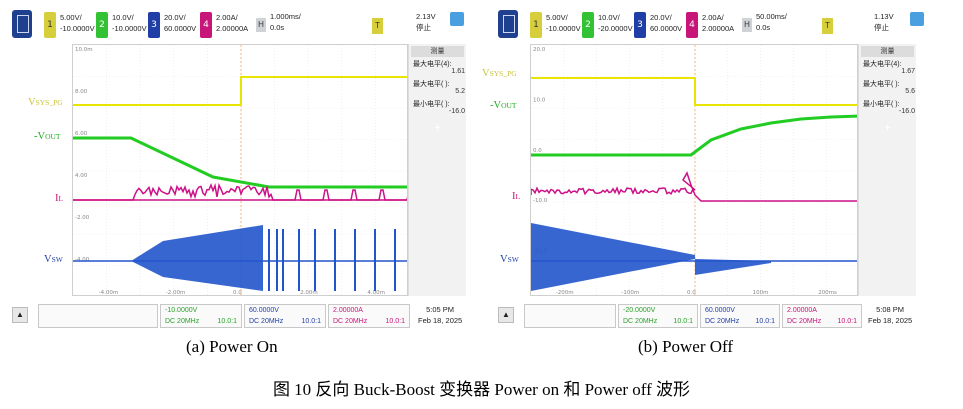  I want to click on clock-date: Feb 18, 2025, so click(440, 320).